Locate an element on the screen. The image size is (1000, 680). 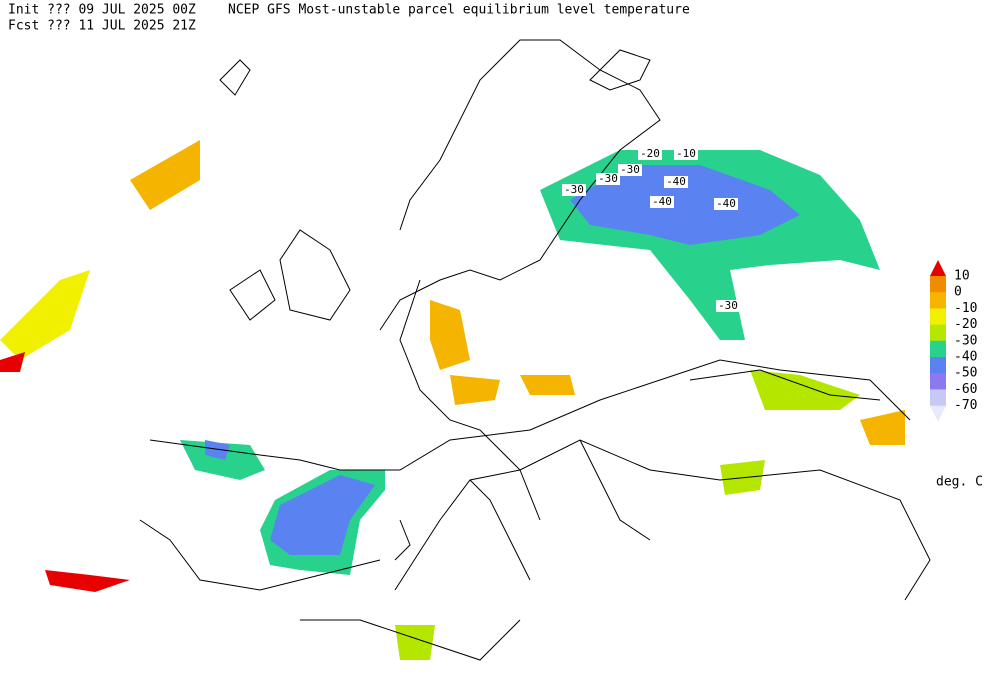
colorbar-label: 10 is located at coordinates (962, 276).